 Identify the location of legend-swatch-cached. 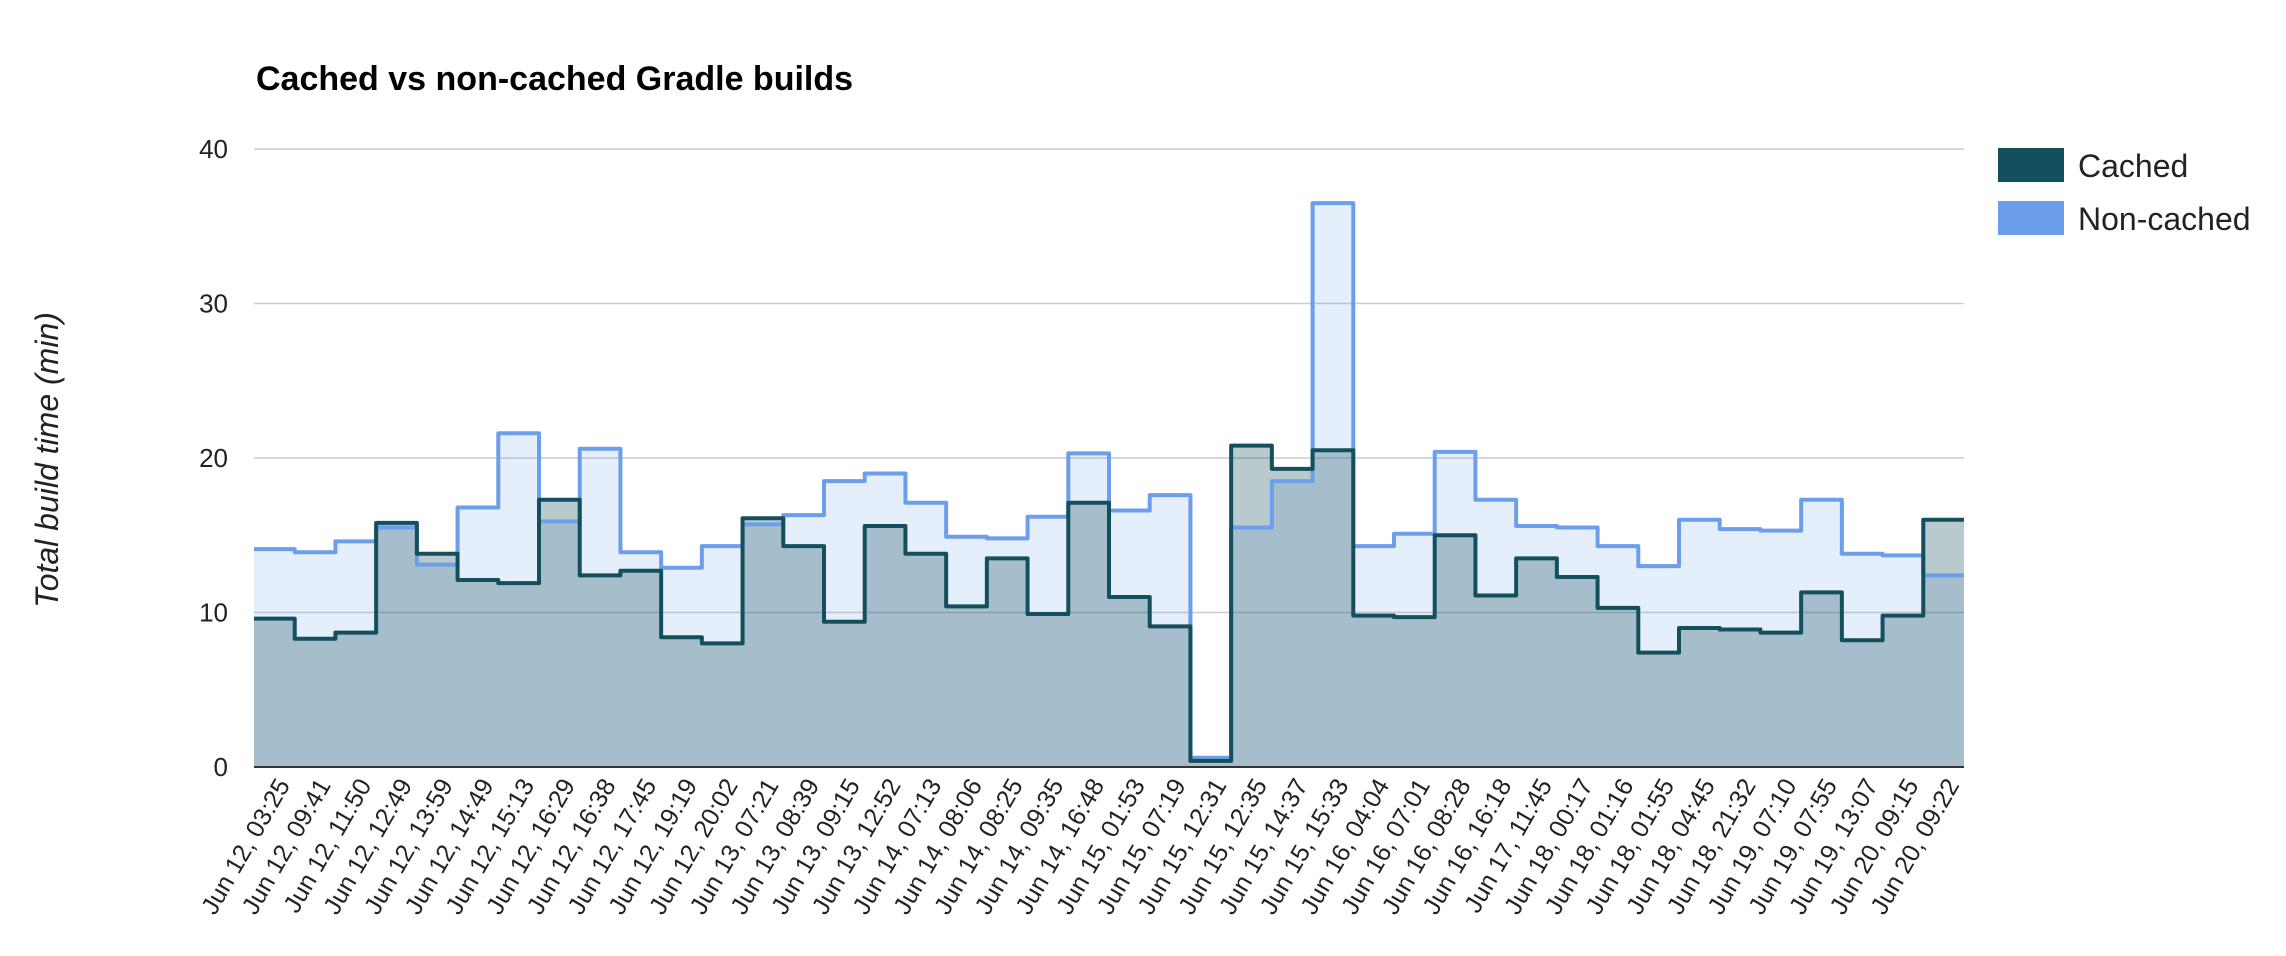
(2031, 165).